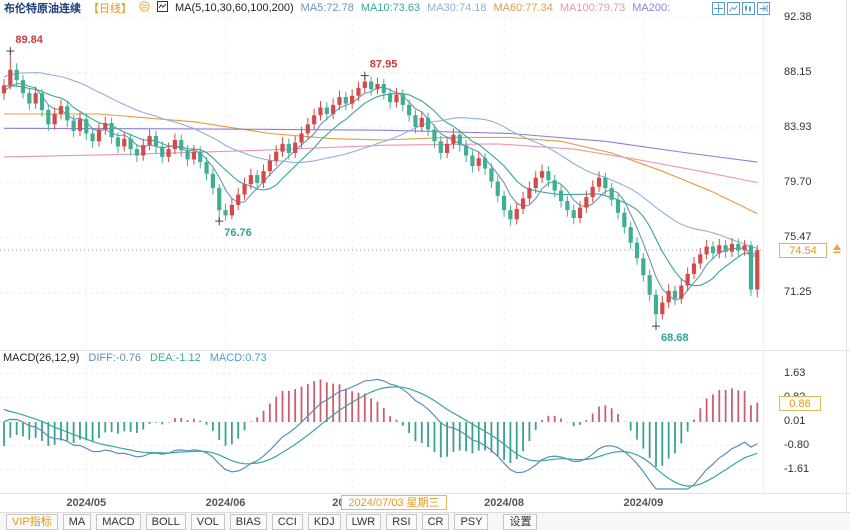 The width and height of the screenshot is (850, 530). I want to click on tab-vip-indicators: VIP指标, so click(32, 521).